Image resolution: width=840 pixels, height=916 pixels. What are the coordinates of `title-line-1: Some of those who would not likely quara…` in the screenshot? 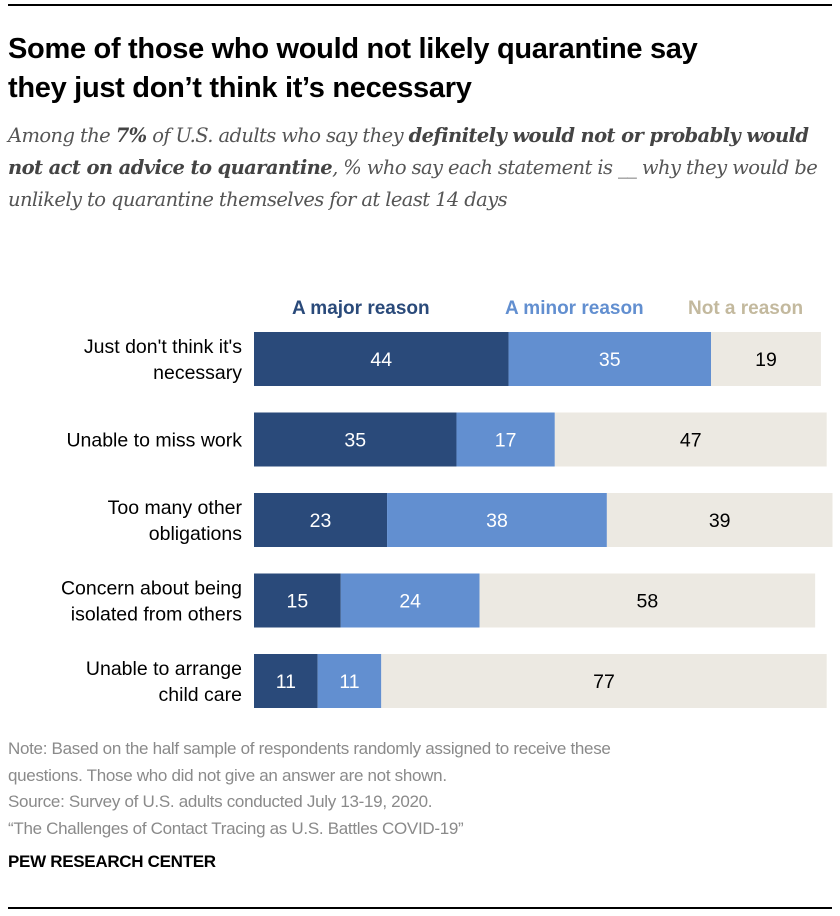 It's located at (353, 49).